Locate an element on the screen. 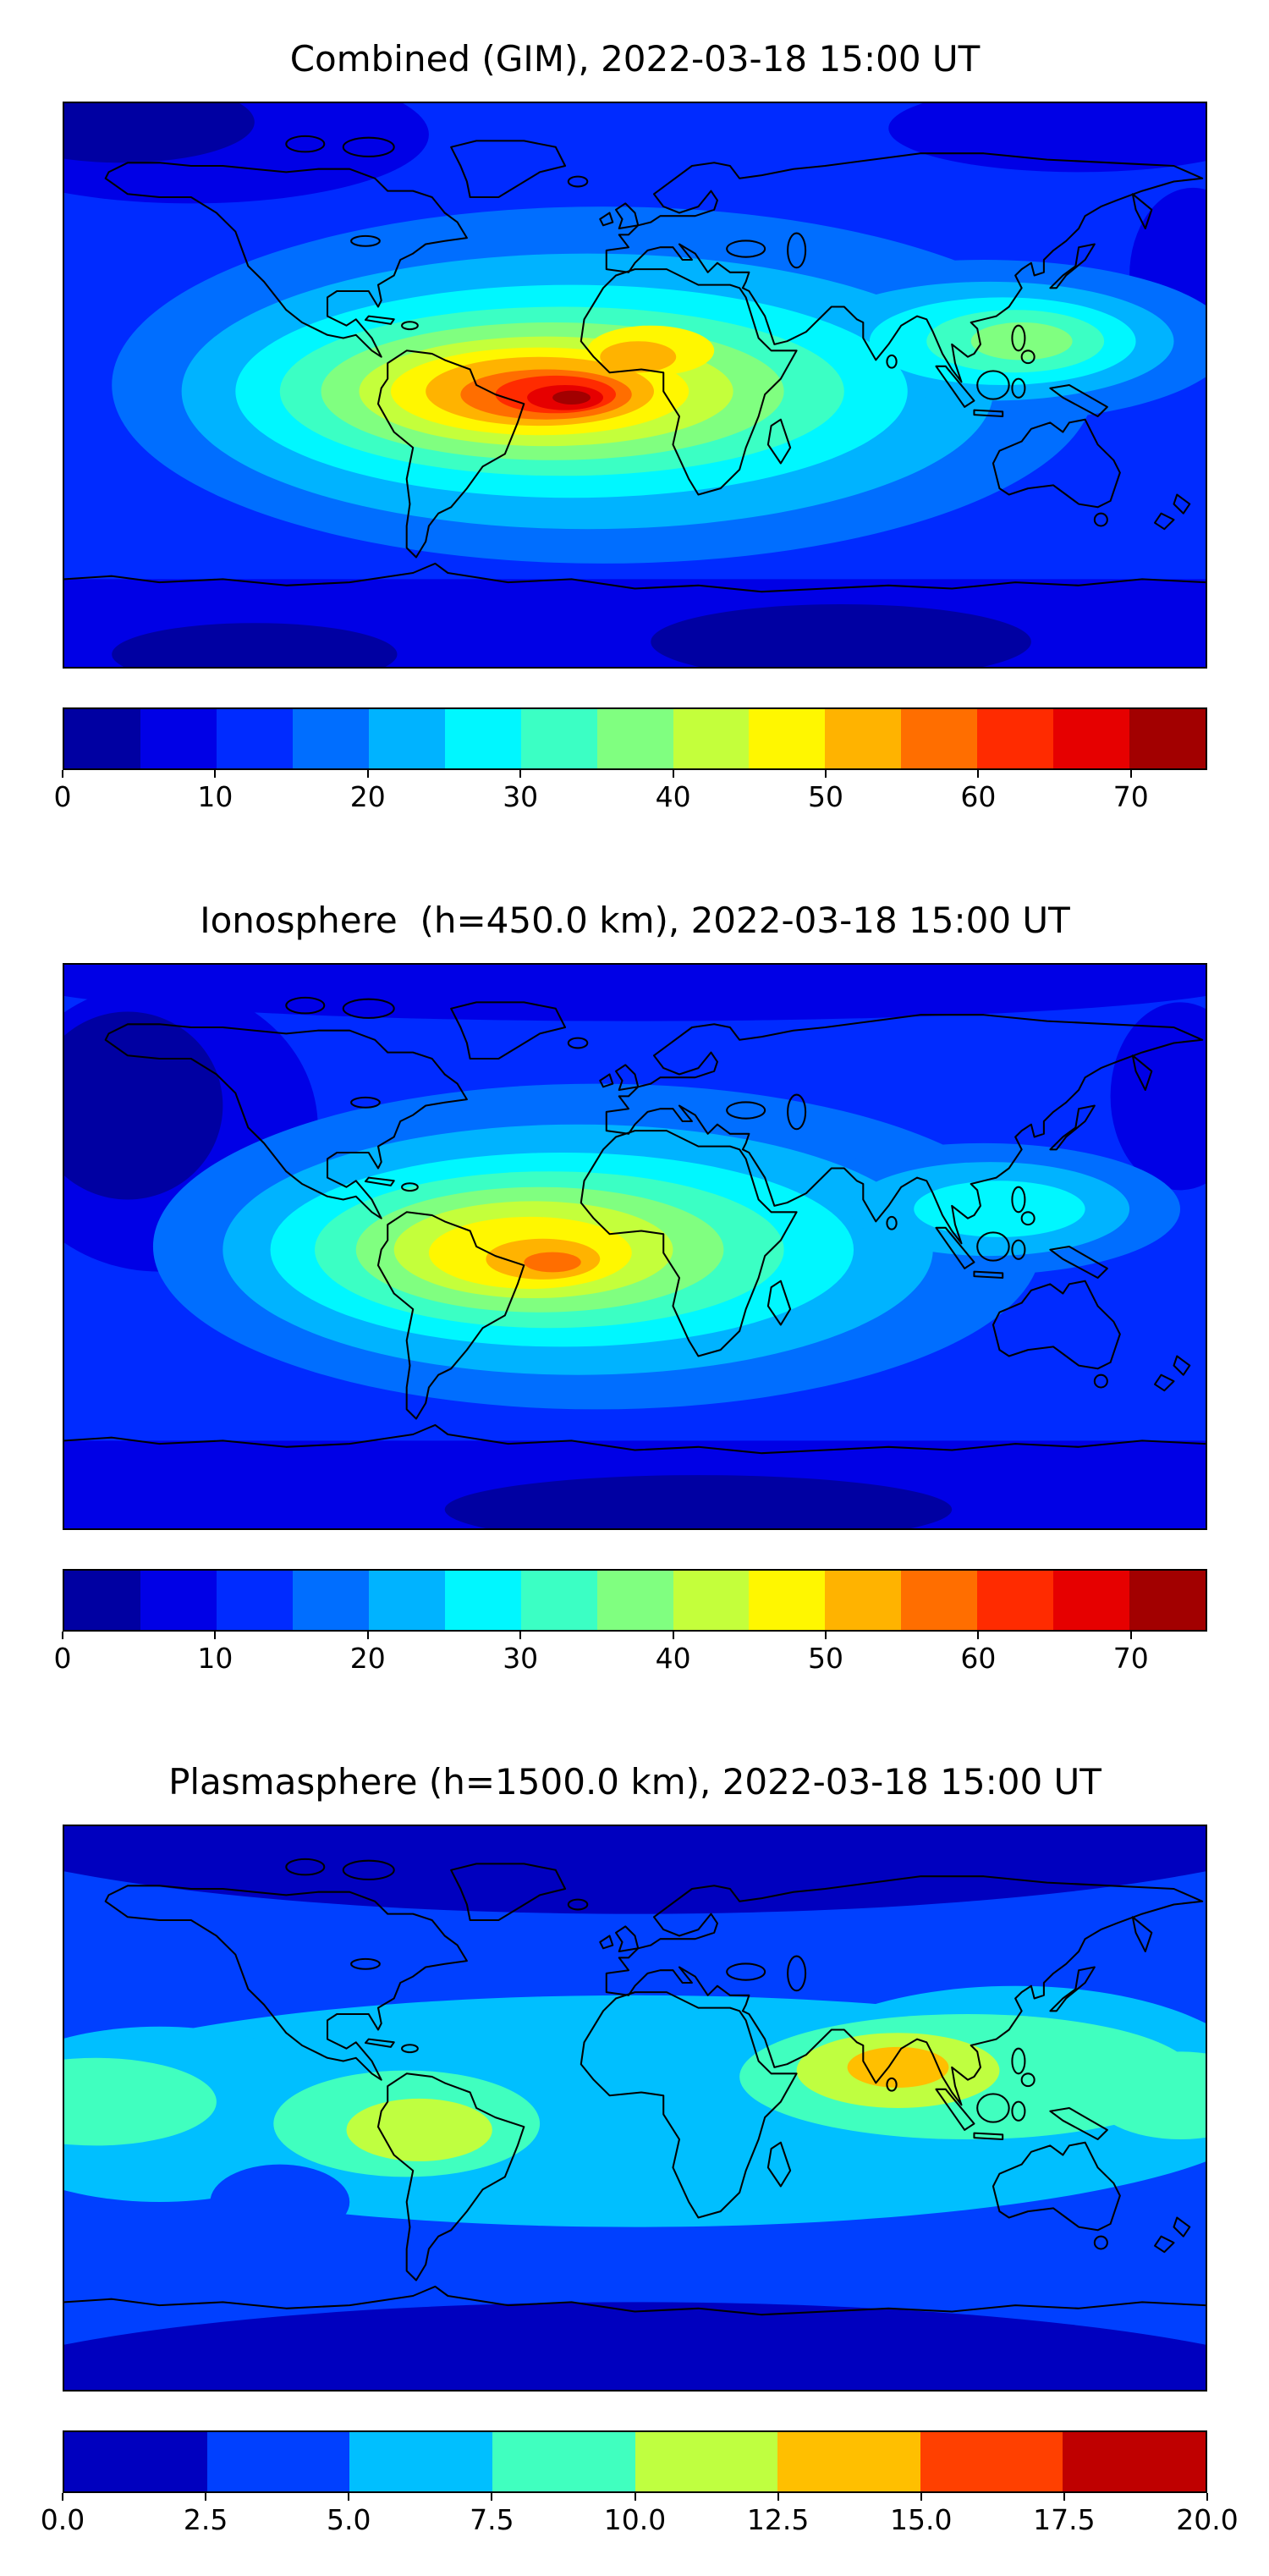 The image size is (1269, 2576). colorbar-tick-label: 70 is located at coordinates (1130, 1658).